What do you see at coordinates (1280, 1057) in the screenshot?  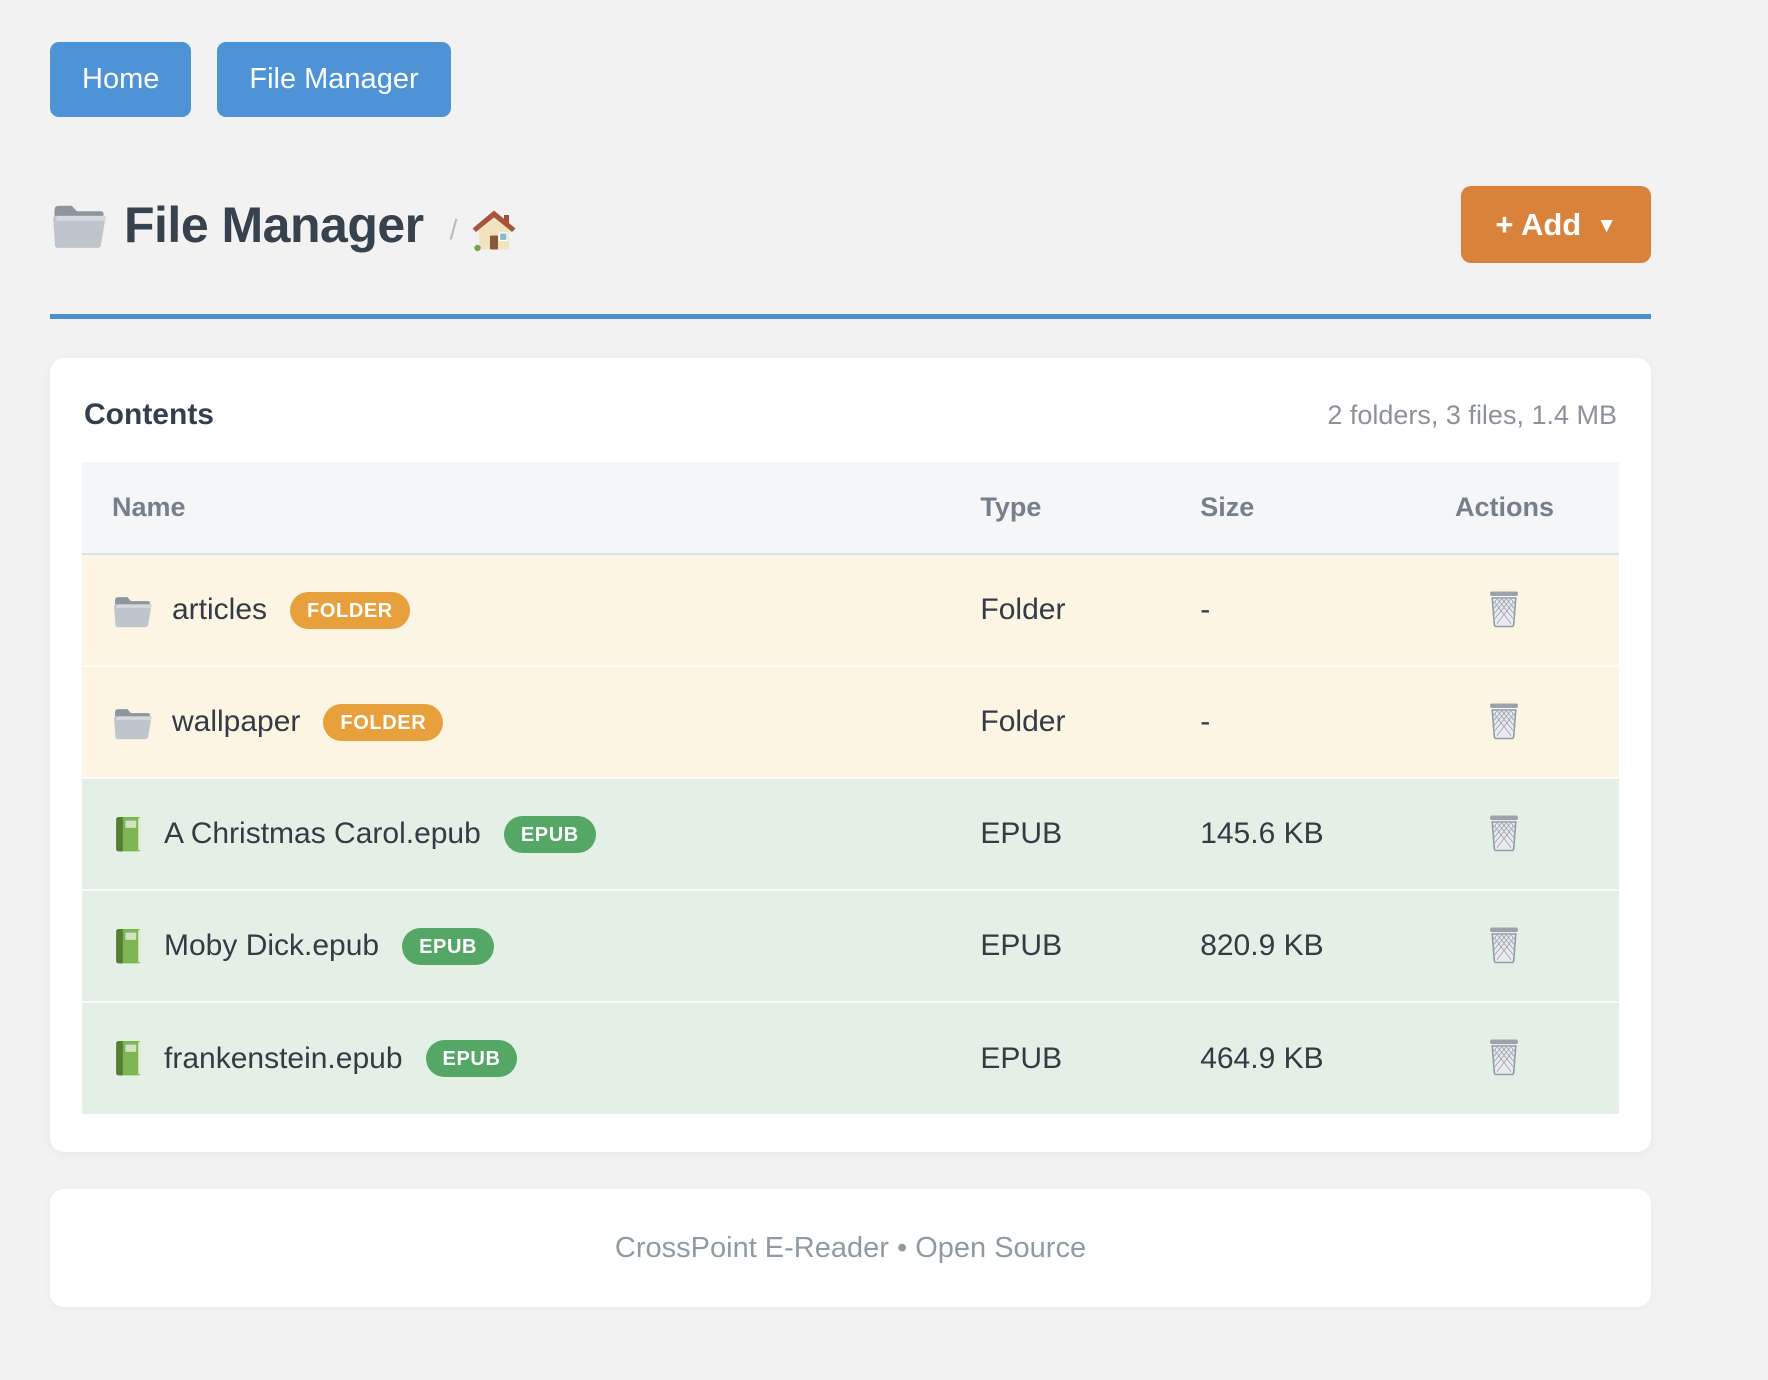 I see `file-size-cell: 464.9 KB` at bounding box center [1280, 1057].